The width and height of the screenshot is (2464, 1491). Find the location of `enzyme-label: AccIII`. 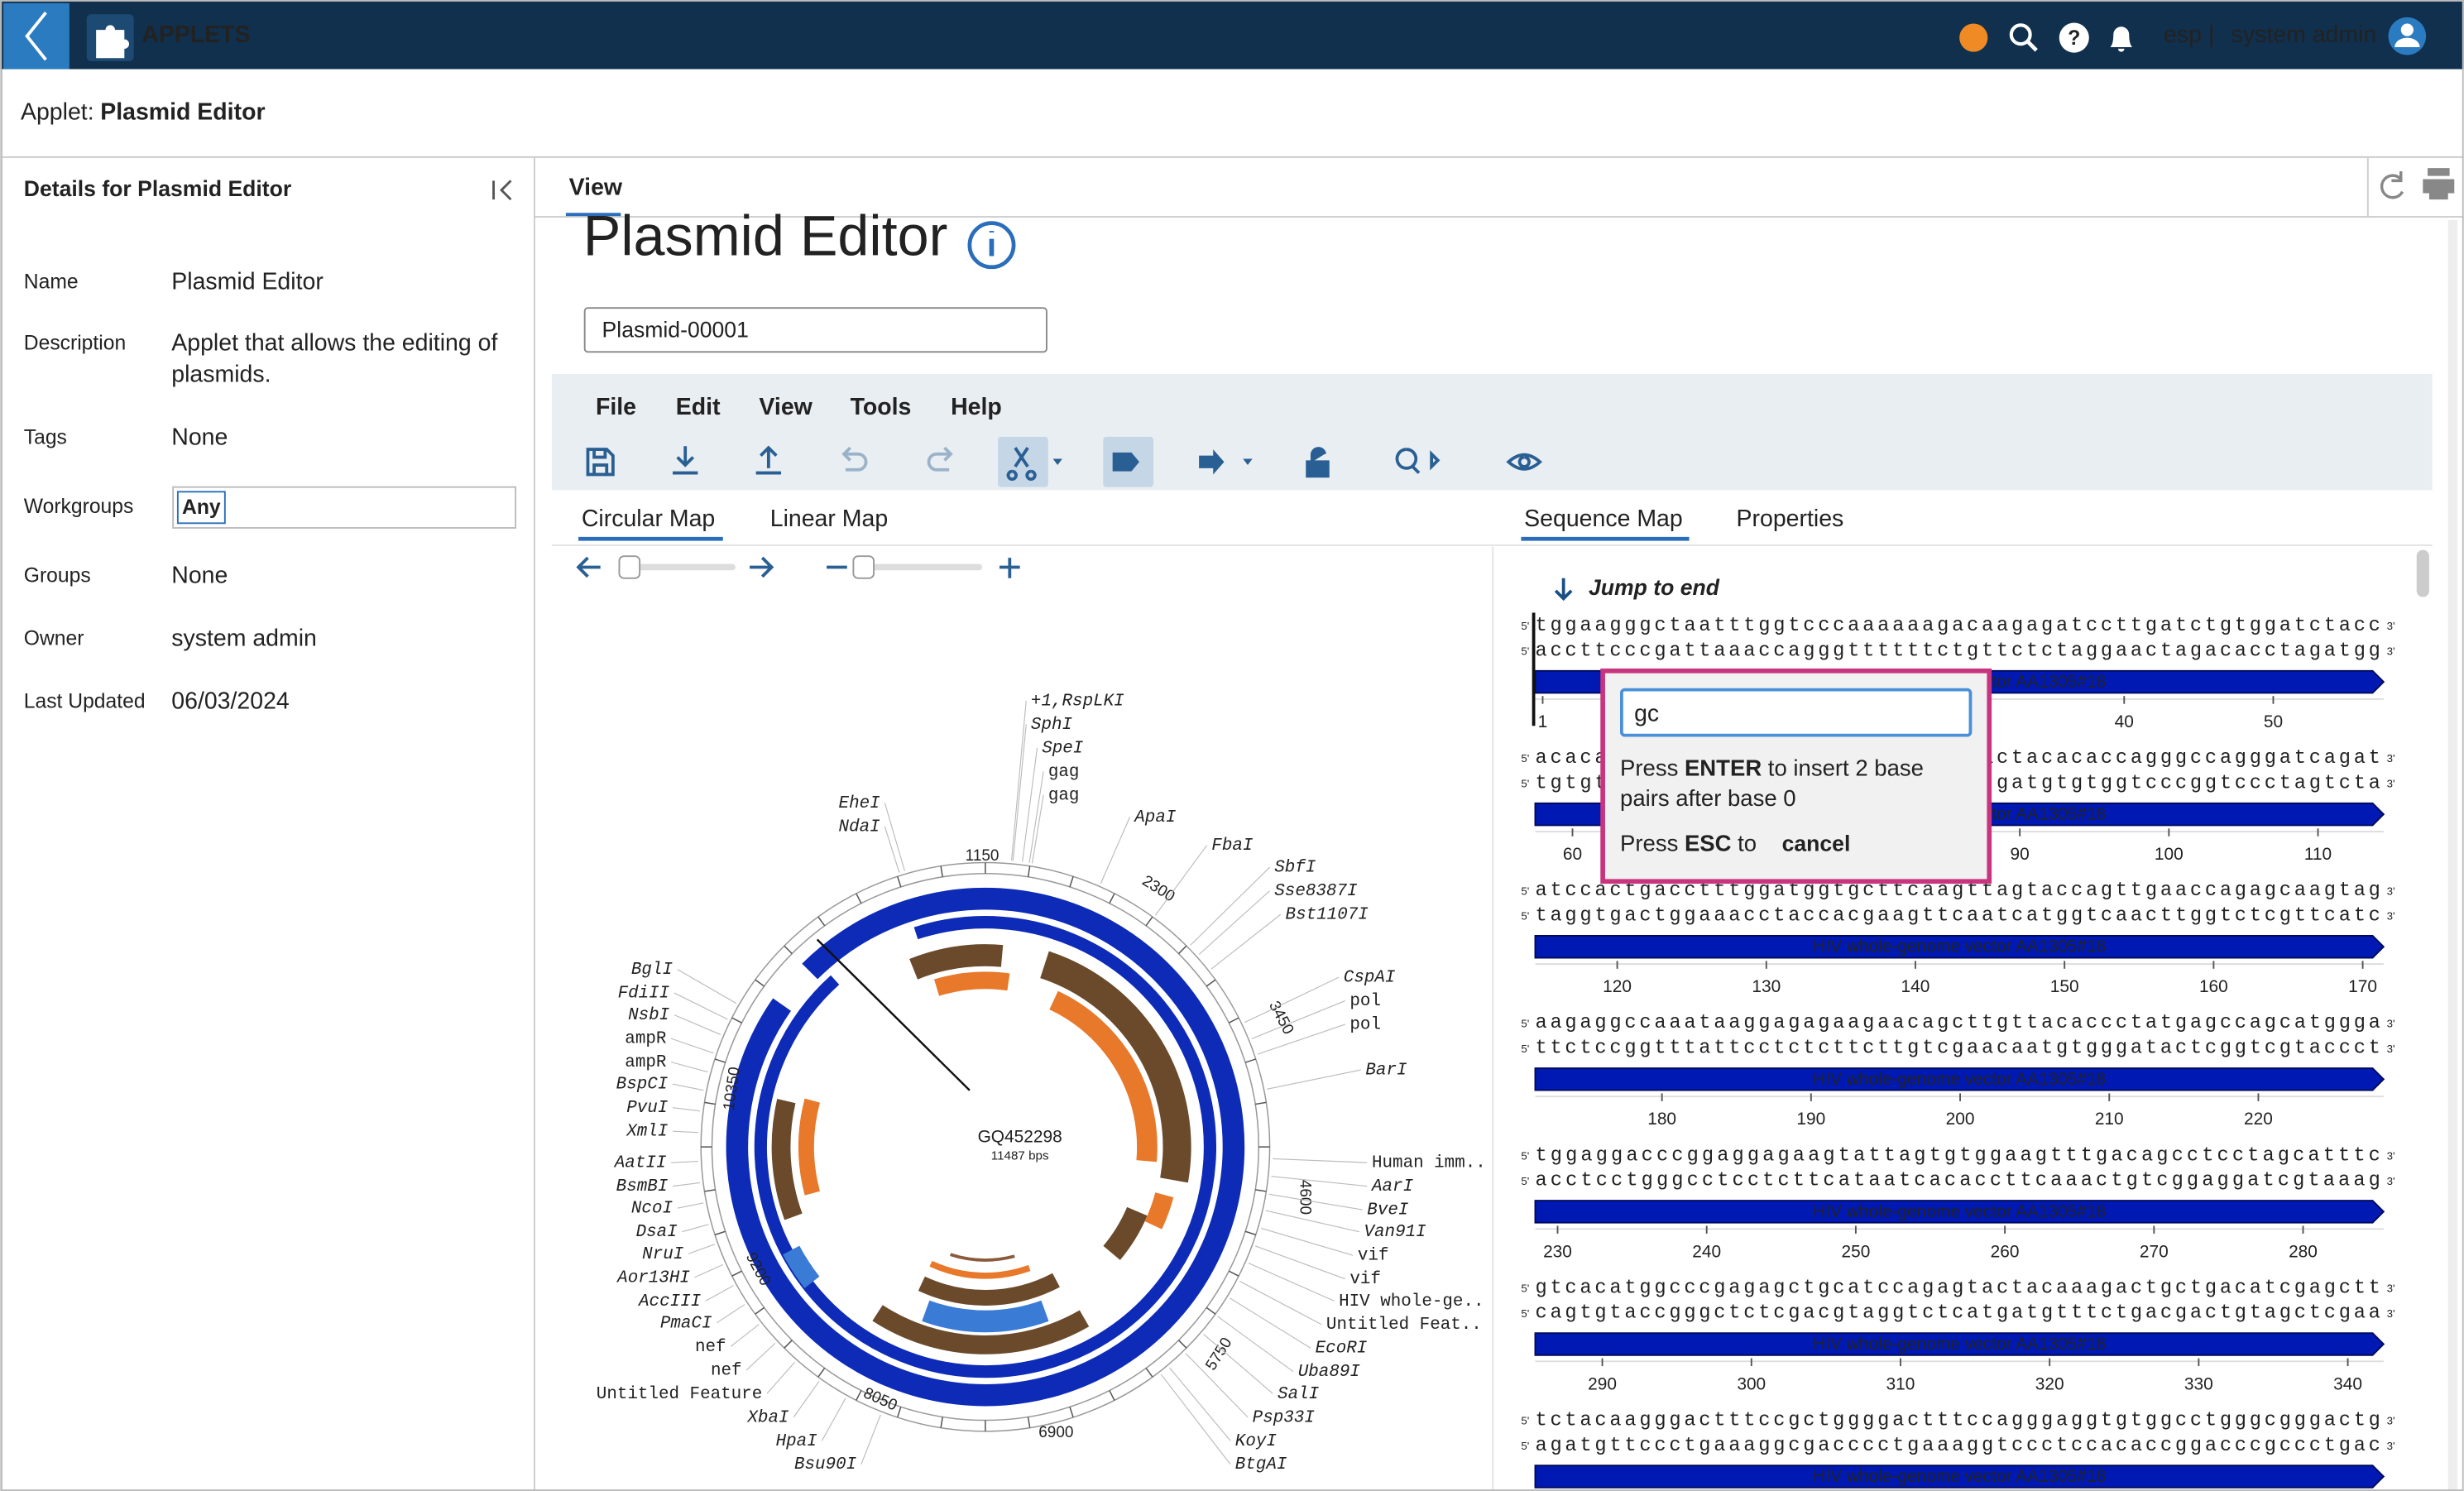

enzyme-label: AccIII is located at coordinates (669, 1301).